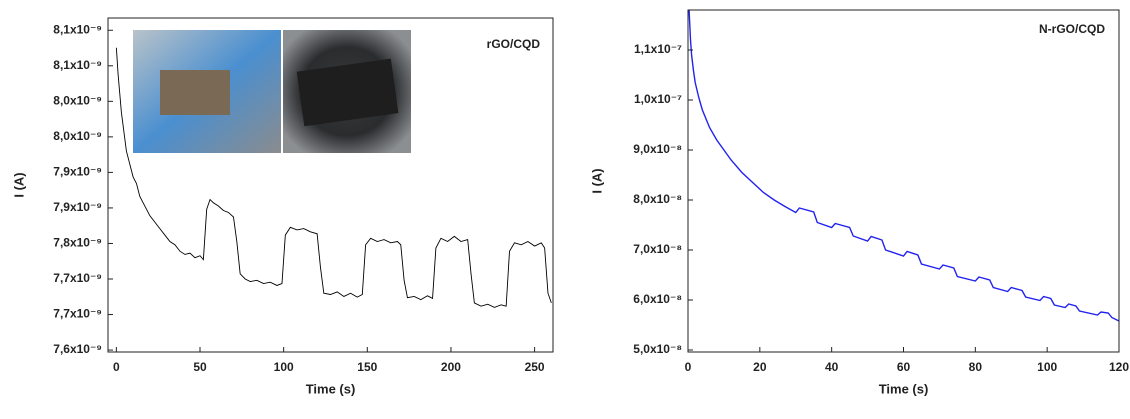 The width and height of the screenshot is (1130, 419). Describe the element at coordinates (658, 49) in the screenshot. I see `y-tick-label: 1,1x10⁻⁷` at that location.